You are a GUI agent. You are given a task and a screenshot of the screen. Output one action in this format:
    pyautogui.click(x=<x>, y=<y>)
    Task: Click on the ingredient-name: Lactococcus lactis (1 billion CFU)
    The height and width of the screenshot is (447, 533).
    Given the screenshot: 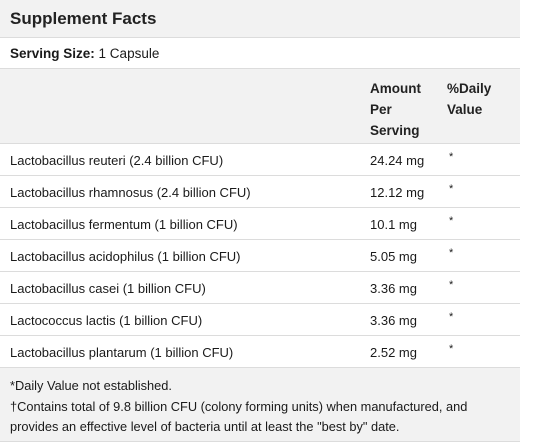 What is the action you would take?
    pyautogui.click(x=106, y=320)
    